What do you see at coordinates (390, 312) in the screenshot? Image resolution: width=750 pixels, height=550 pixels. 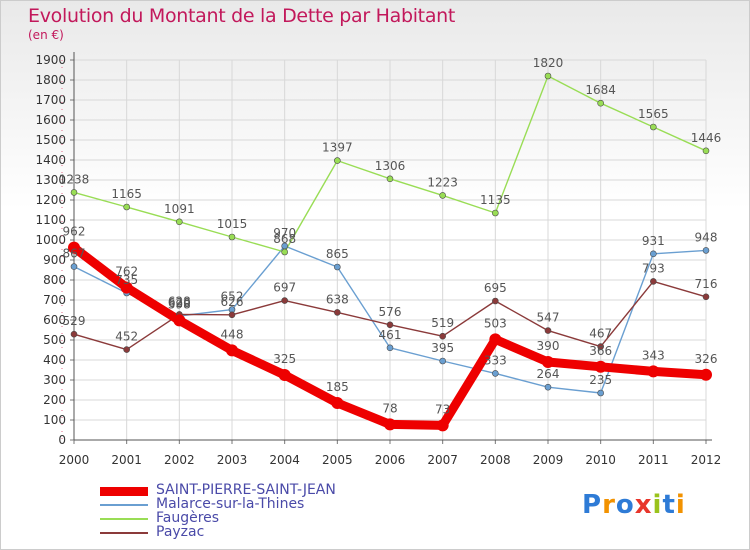 I see `data-label: 576` at bounding box center [390, 312].